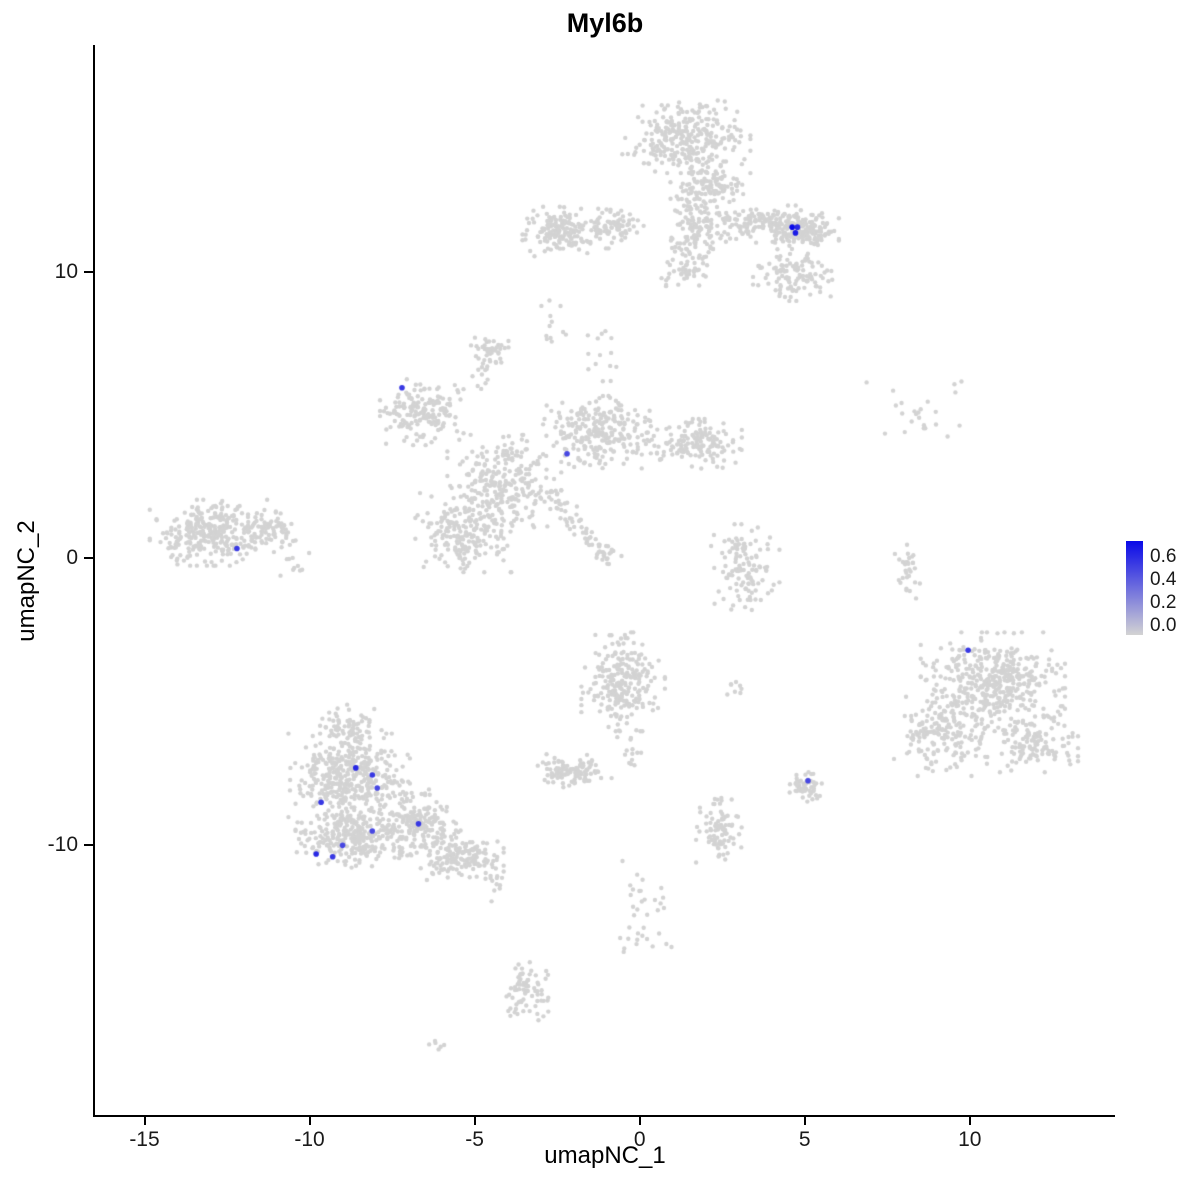 The image size is (1200, 1200). Describe the element at coordinates (66, 271) in the screenshot. I see `y-tick-label: 10` at that location.